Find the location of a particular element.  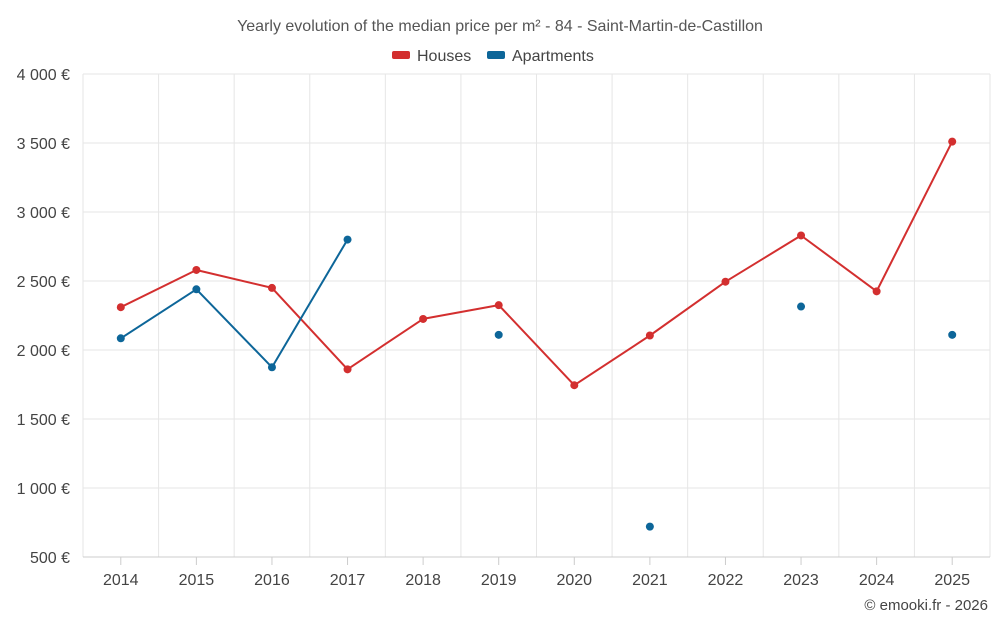

x-tick-label: 2017 is located at coordinates (348, 580).